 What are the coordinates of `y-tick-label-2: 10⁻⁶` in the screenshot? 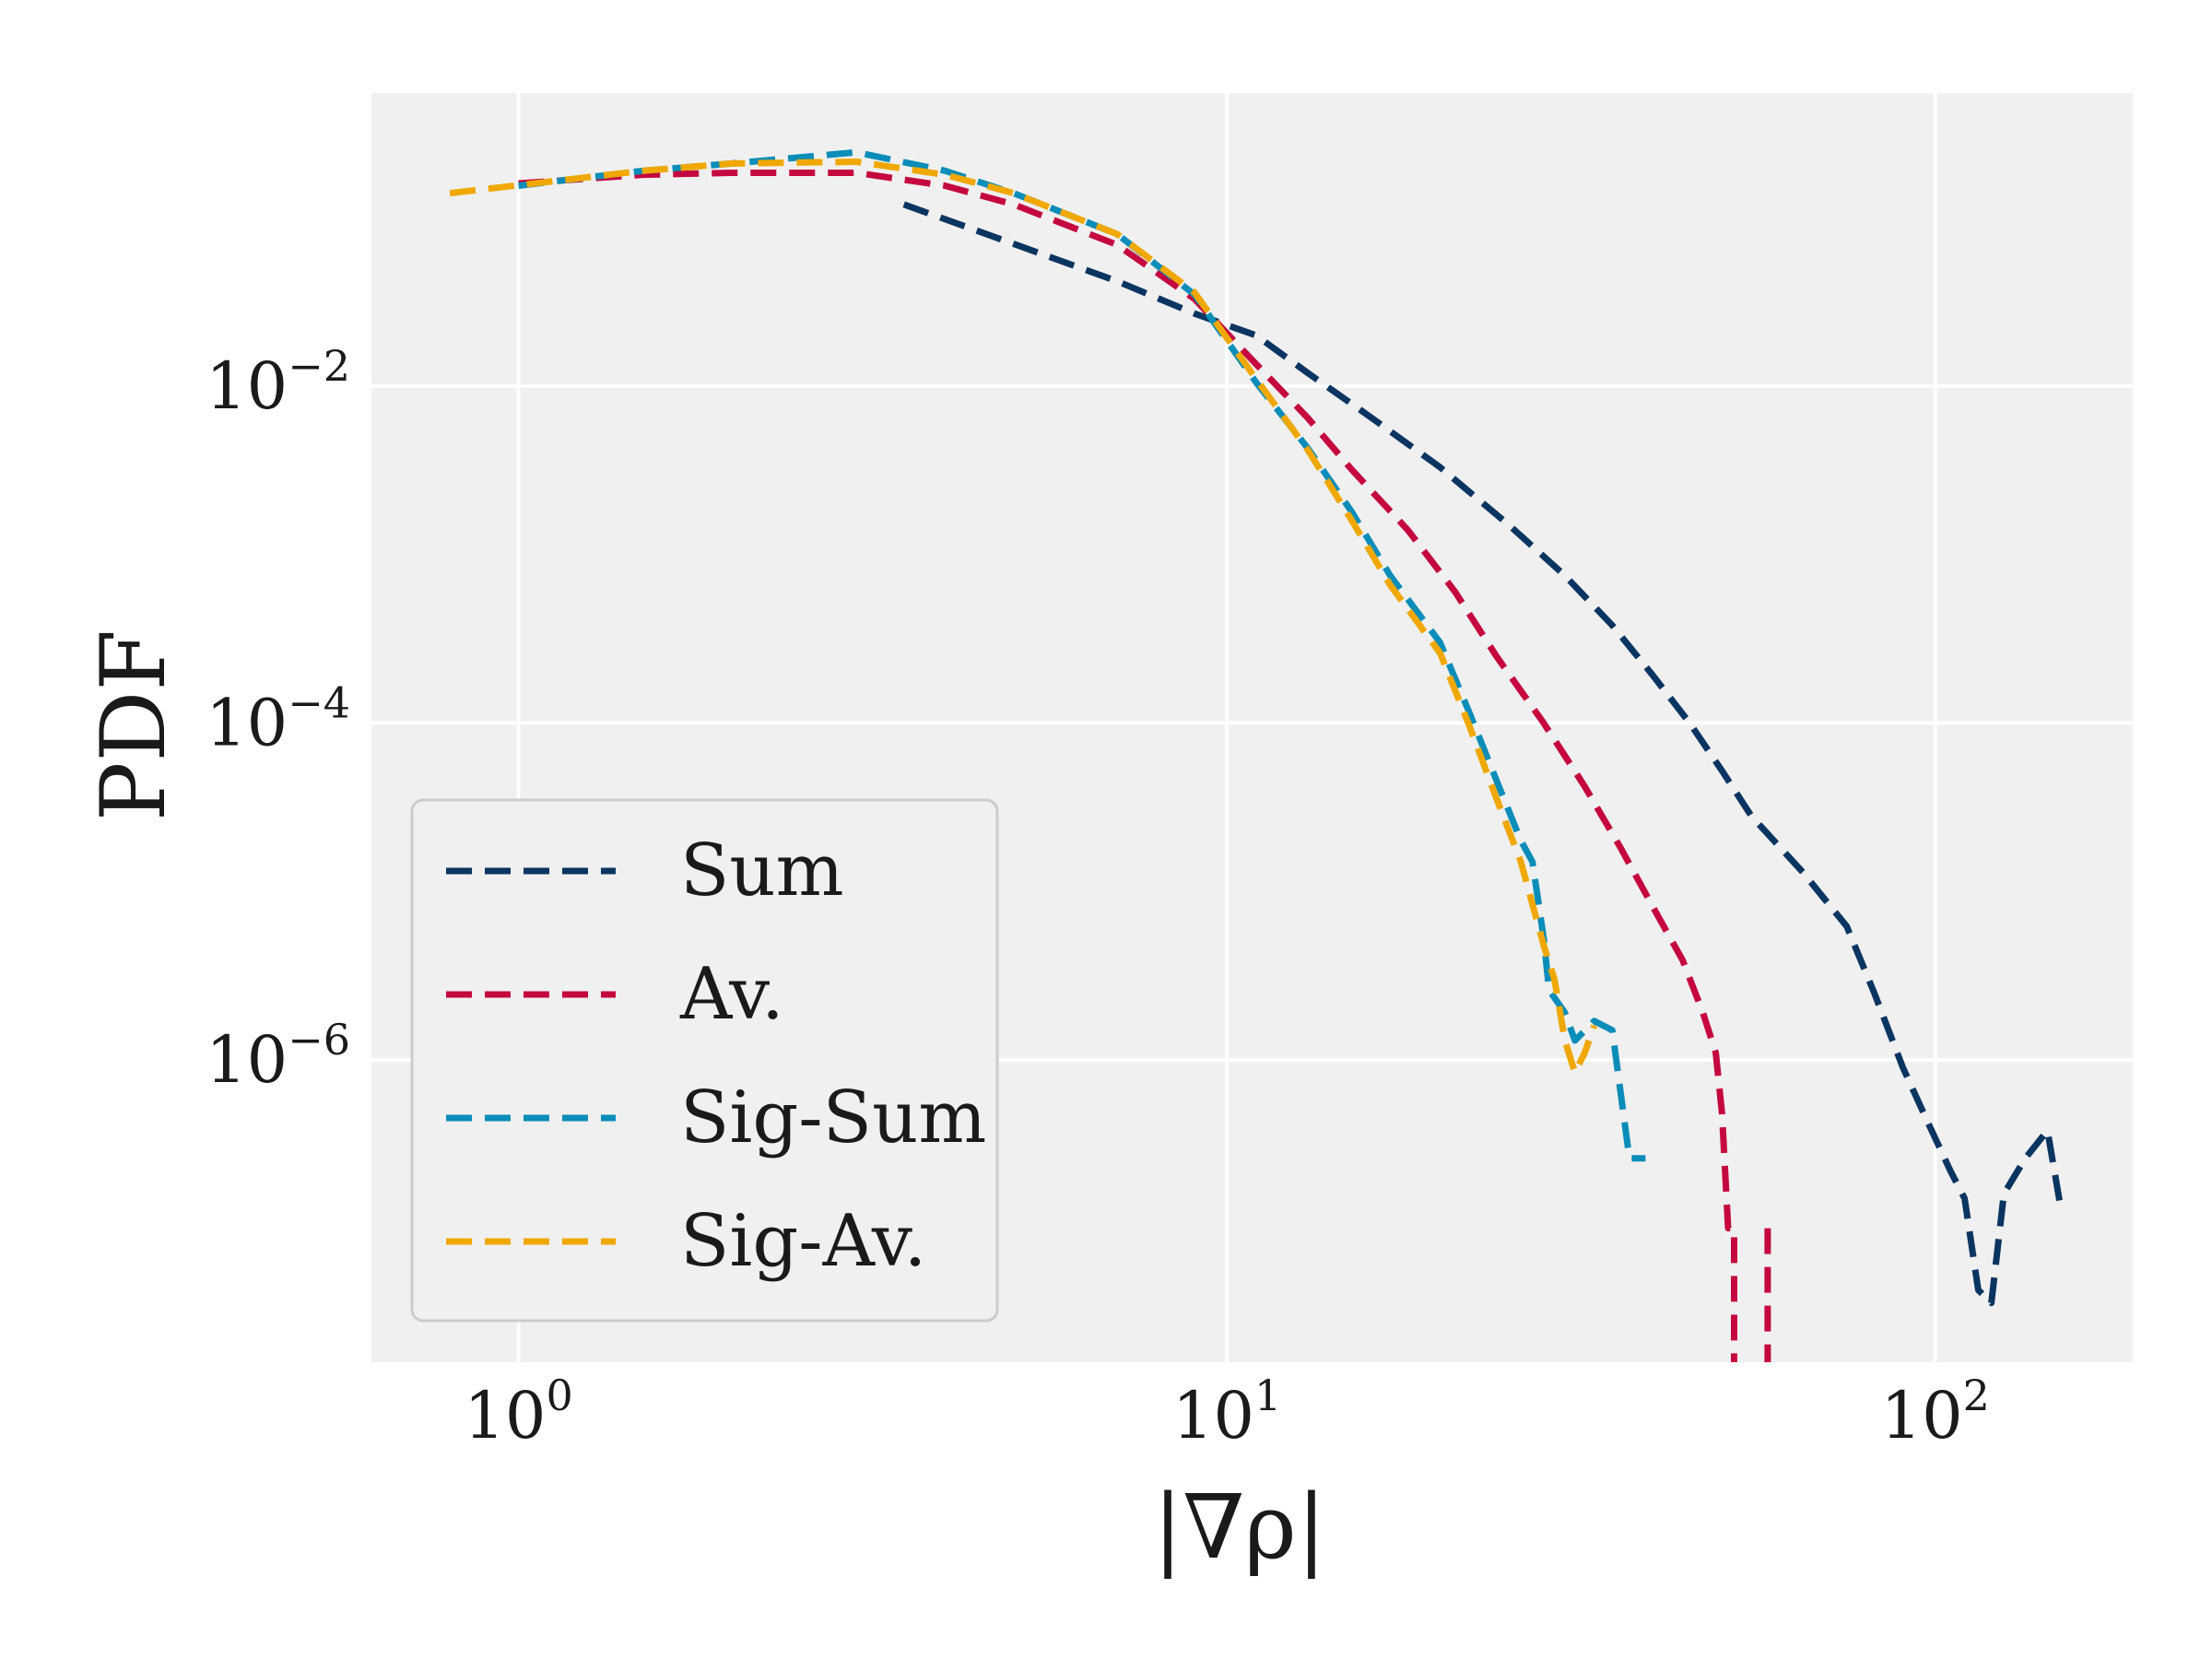 It's located at (278, 1056).